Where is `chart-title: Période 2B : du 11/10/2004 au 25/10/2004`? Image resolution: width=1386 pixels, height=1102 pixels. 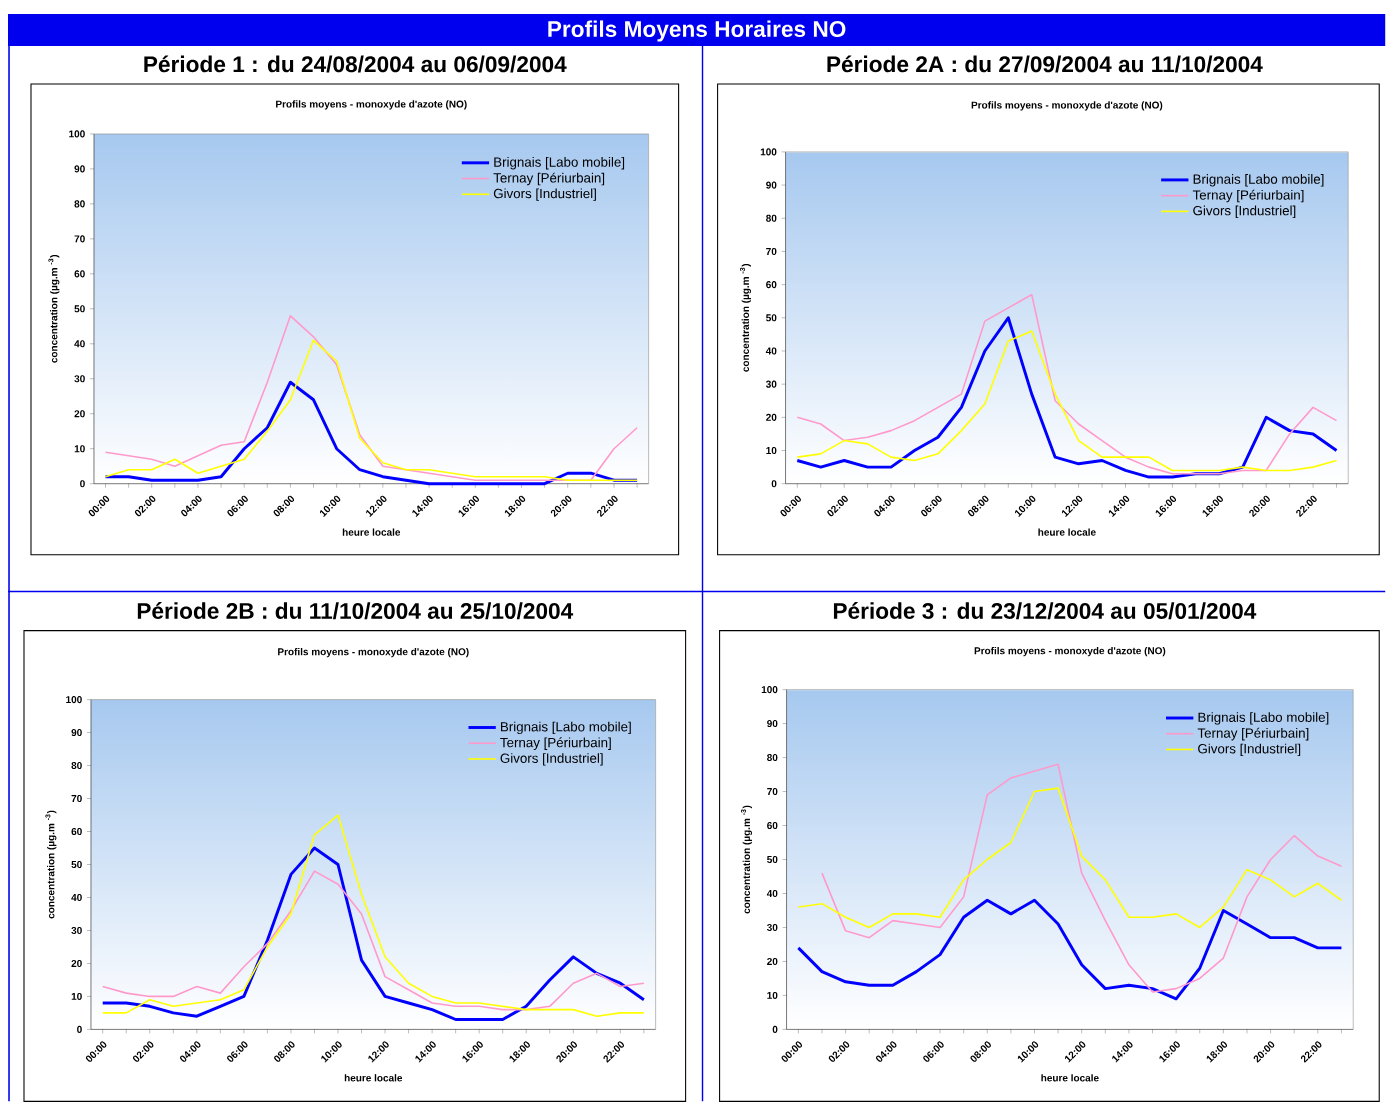
chart-title: Période 2B : du 11/10/2004 au 25/10/2004 is located at coordinates (355, 611).